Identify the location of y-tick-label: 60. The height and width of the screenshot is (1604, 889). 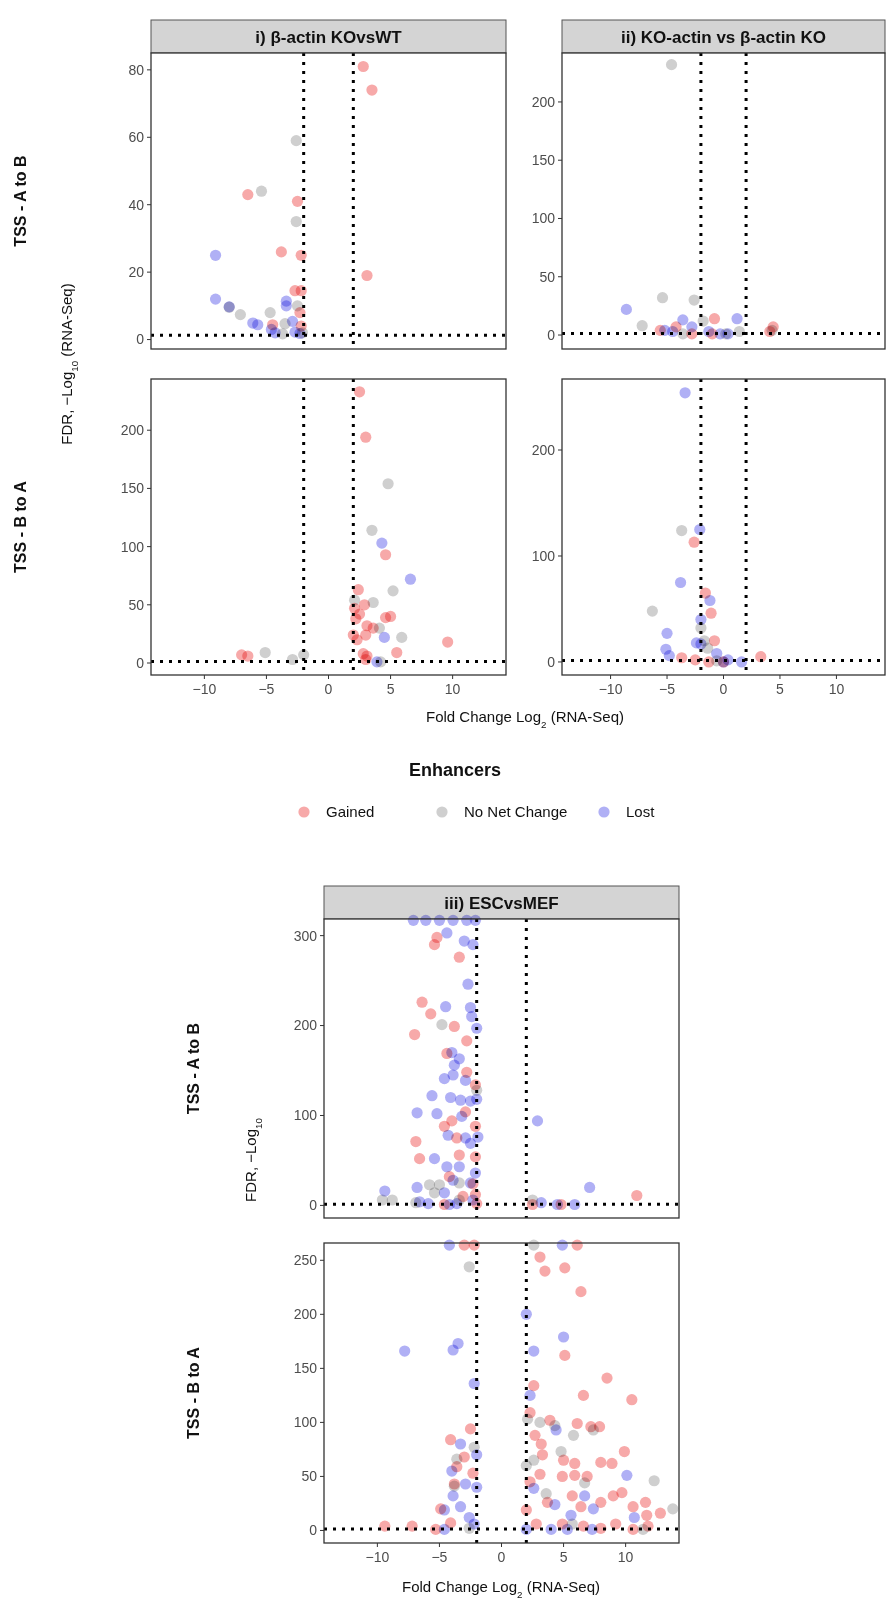
(136, 137).